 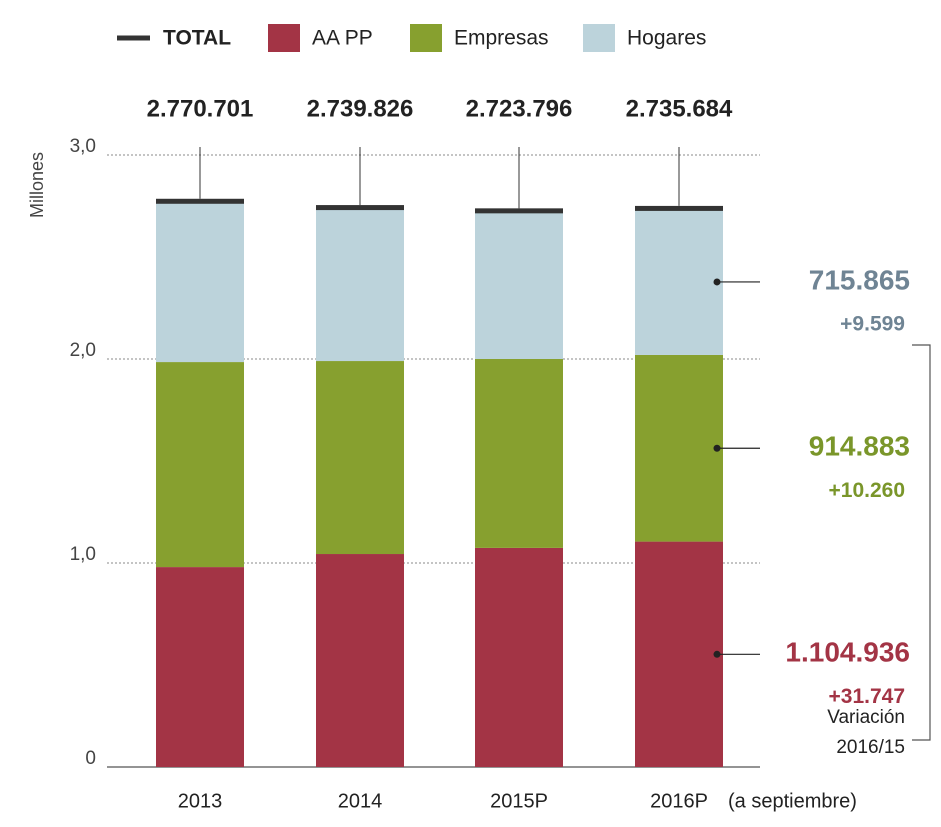 What do you see at coordinates (519, 108) in the screenshot?
I see `total-label: 2.723.796` at bounding box center [519, 108].